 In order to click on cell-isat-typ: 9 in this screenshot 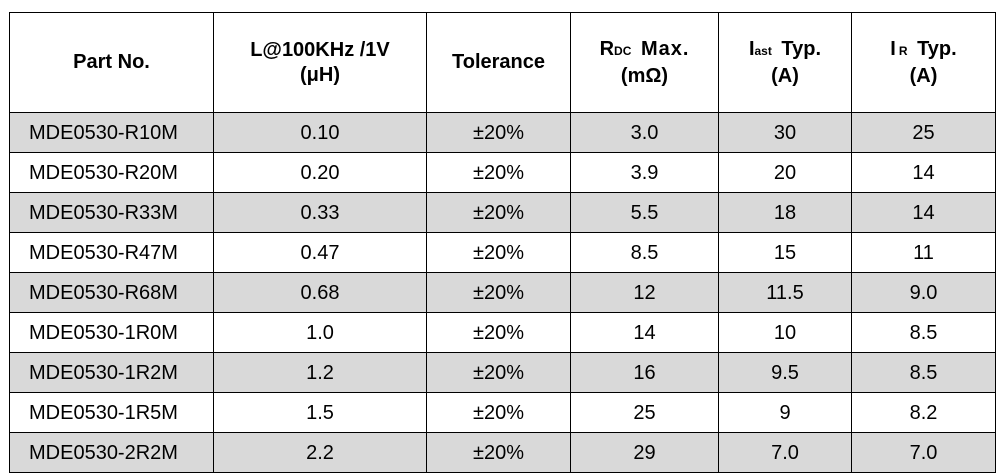, I will do `click(785, 412)`.